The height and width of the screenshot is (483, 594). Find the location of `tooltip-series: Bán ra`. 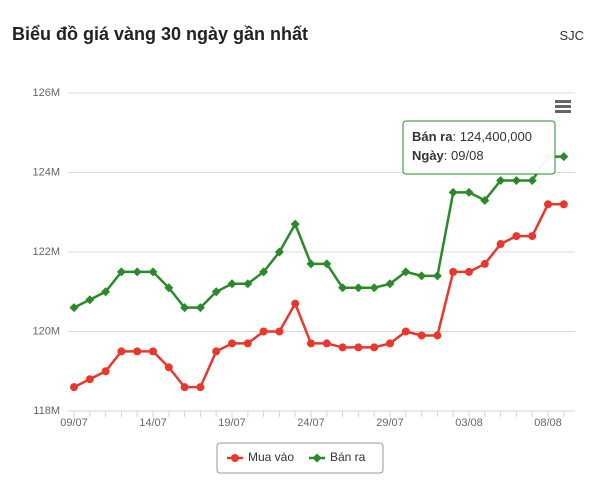

tooltip-series: Bán ra is located at coordinates (432, 136).